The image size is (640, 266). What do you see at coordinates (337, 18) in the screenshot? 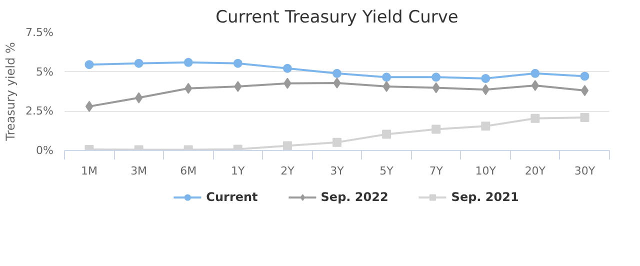
I see `chart-title: Current Treasury Yield Curve` at bounding box center [337, 18].